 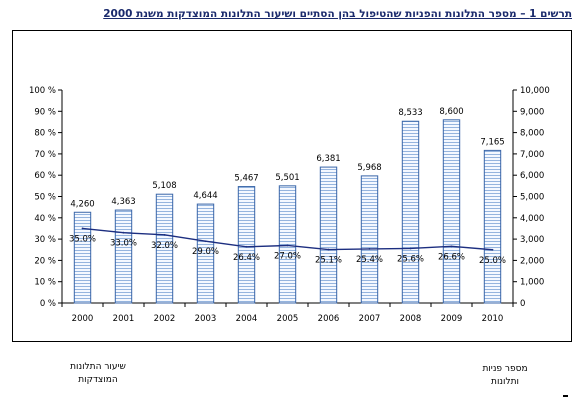 I want to click on legend-count-line-2: ותלונות, so click(x=505, y=382).